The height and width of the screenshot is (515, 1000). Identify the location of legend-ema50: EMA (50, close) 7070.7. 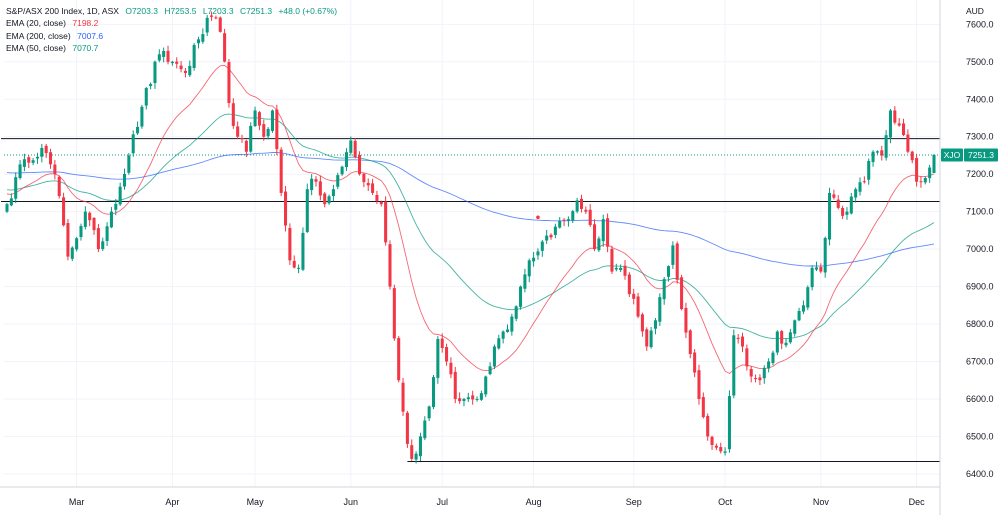
(171, 48).